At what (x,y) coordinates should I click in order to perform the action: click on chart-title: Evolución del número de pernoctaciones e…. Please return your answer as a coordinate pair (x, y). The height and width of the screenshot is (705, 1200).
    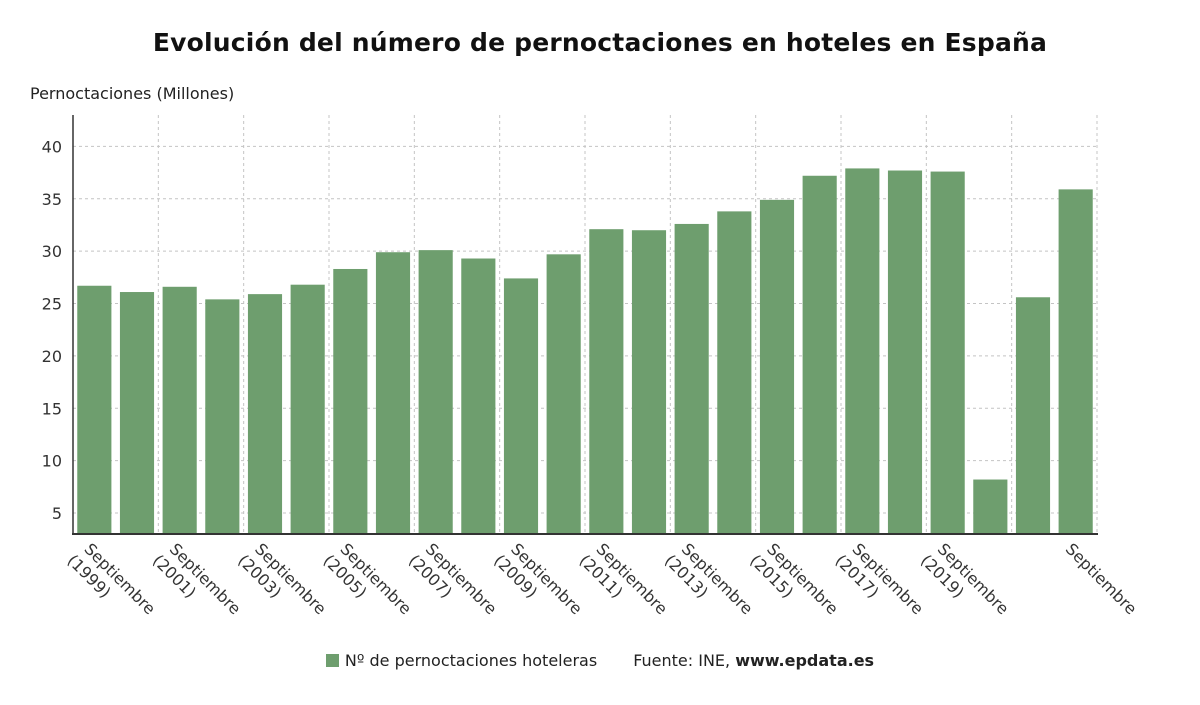
    Looking at the image, I should click on (600, 42).